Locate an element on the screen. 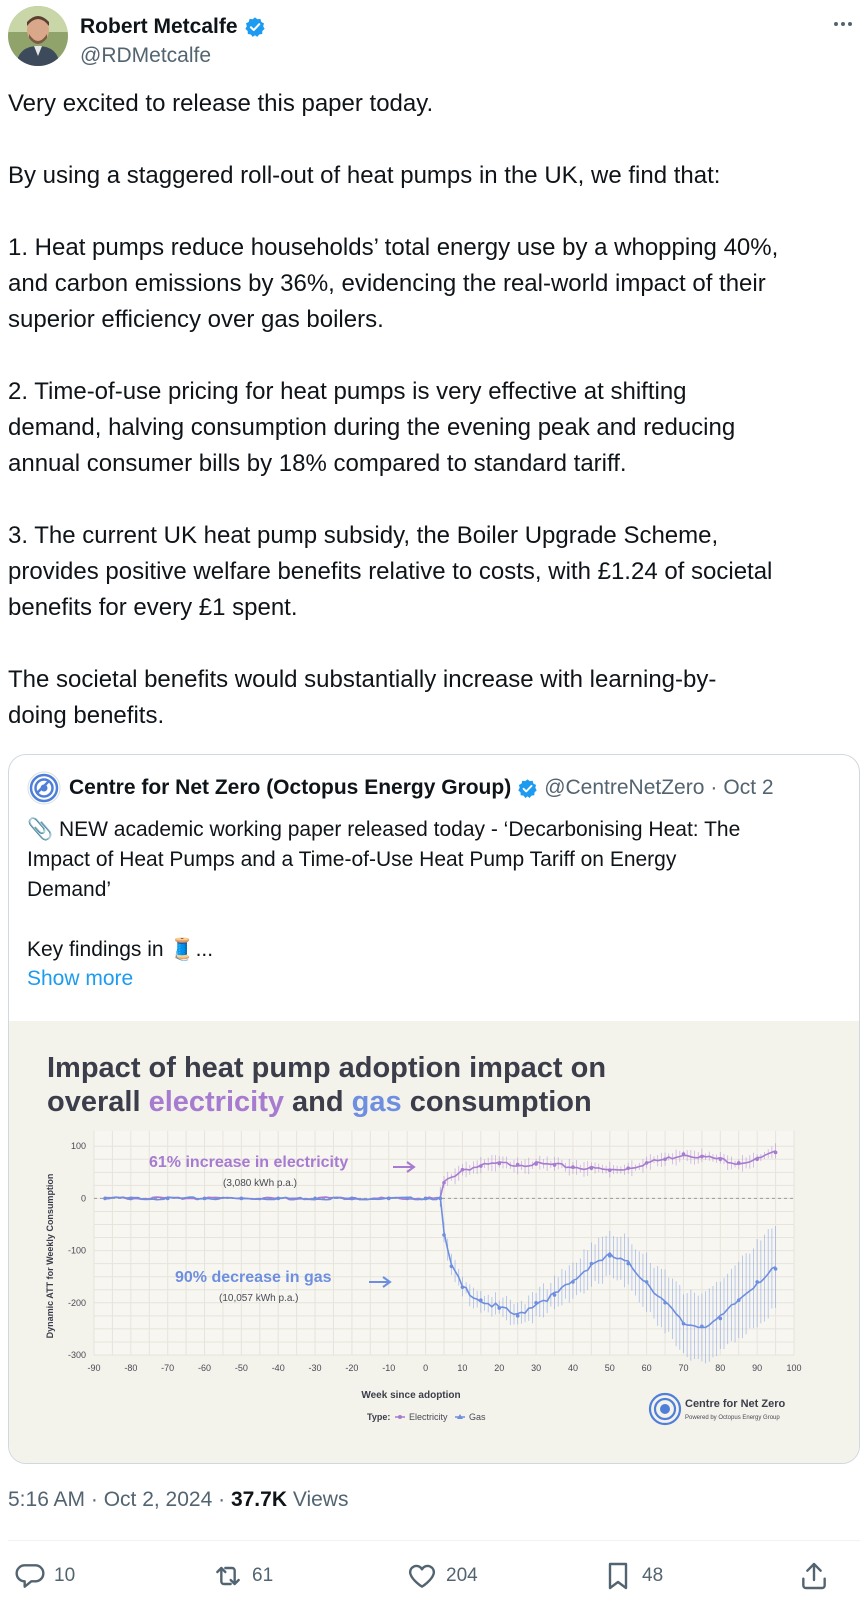  share-button is located at coordinates (814, 1576).